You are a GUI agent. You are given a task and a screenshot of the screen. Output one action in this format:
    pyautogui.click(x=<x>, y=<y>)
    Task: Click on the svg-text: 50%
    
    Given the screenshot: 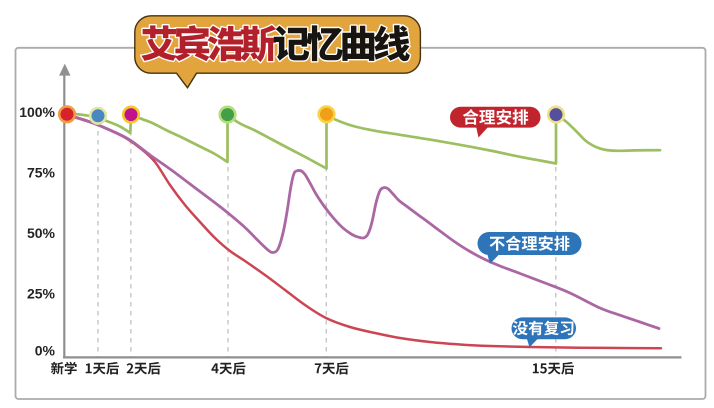 What is the action you would take?
    pyautogui.click(x=41, y=233)
    